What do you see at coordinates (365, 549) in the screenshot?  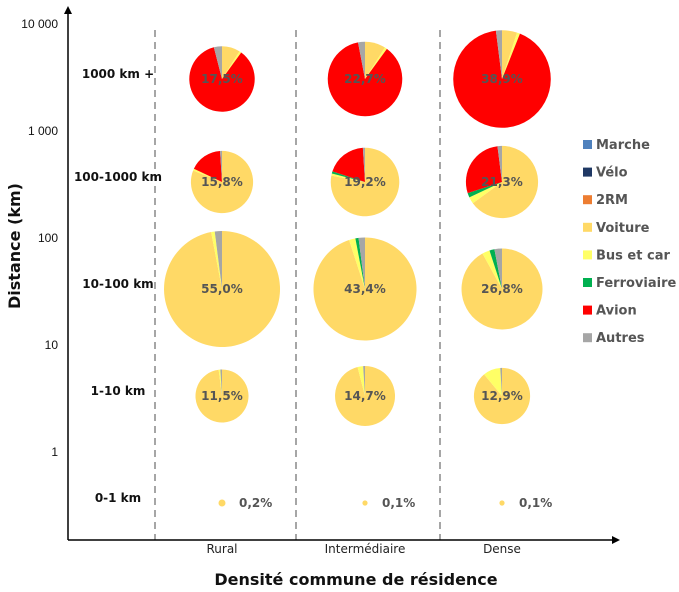 I see `category-label: Intermédiaire` at bounding box center [365, 549].